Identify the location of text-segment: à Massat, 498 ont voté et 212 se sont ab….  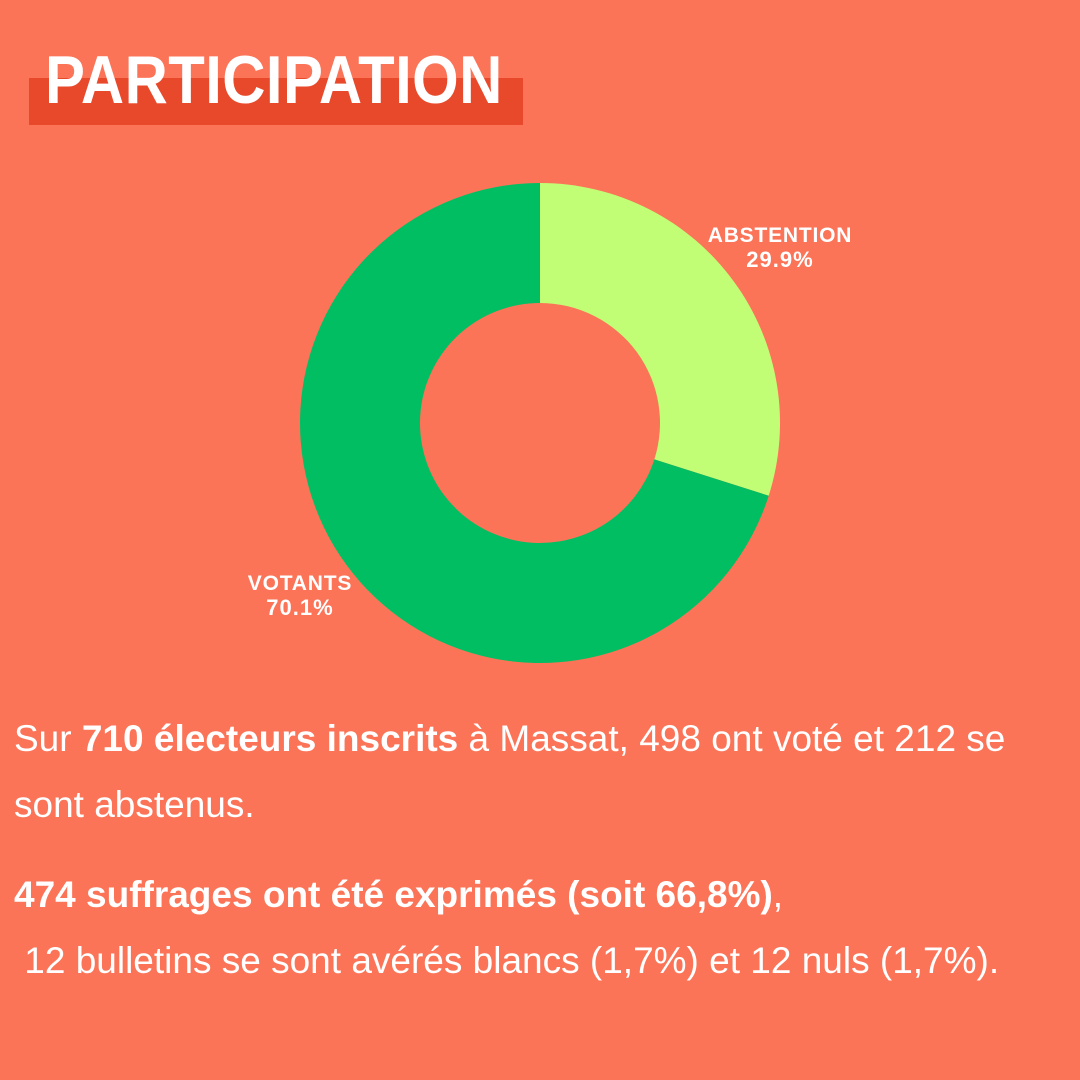
(515, 771).